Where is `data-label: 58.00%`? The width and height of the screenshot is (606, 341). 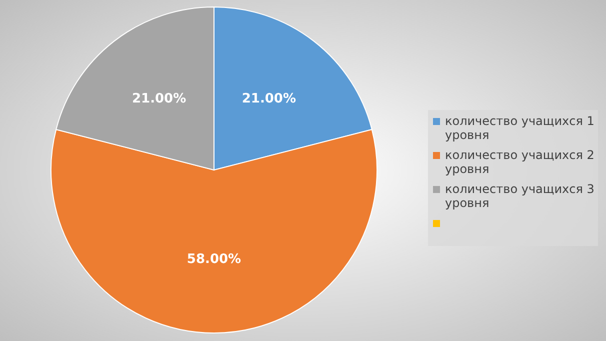
data-label: 58.00% is located at coordinates (214, 260).